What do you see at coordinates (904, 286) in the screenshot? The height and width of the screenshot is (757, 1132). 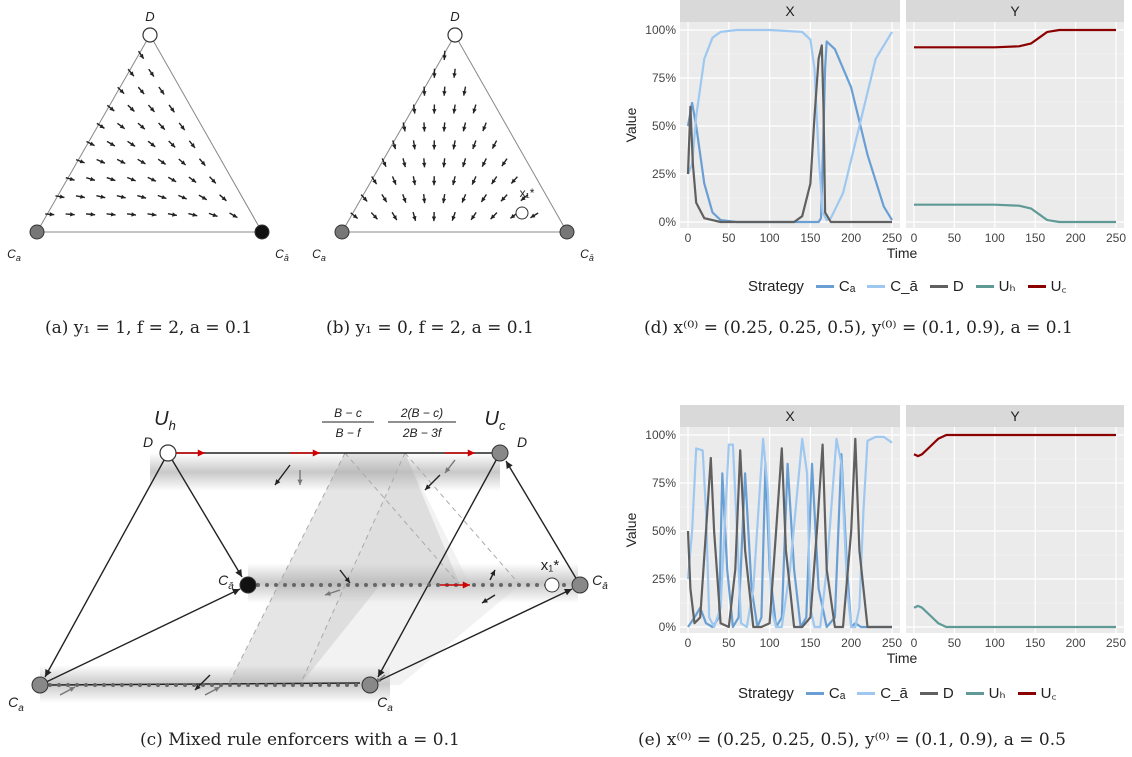 I see `legend-label: C_ā` at bounding box center [904, 286].